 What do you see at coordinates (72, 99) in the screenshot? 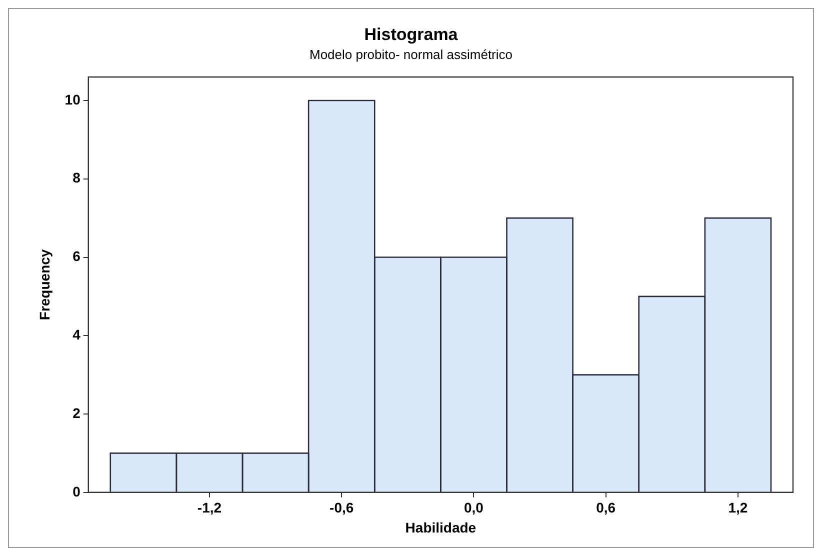
I see `y-tick-label: 10` at bounding box center [72, 99].